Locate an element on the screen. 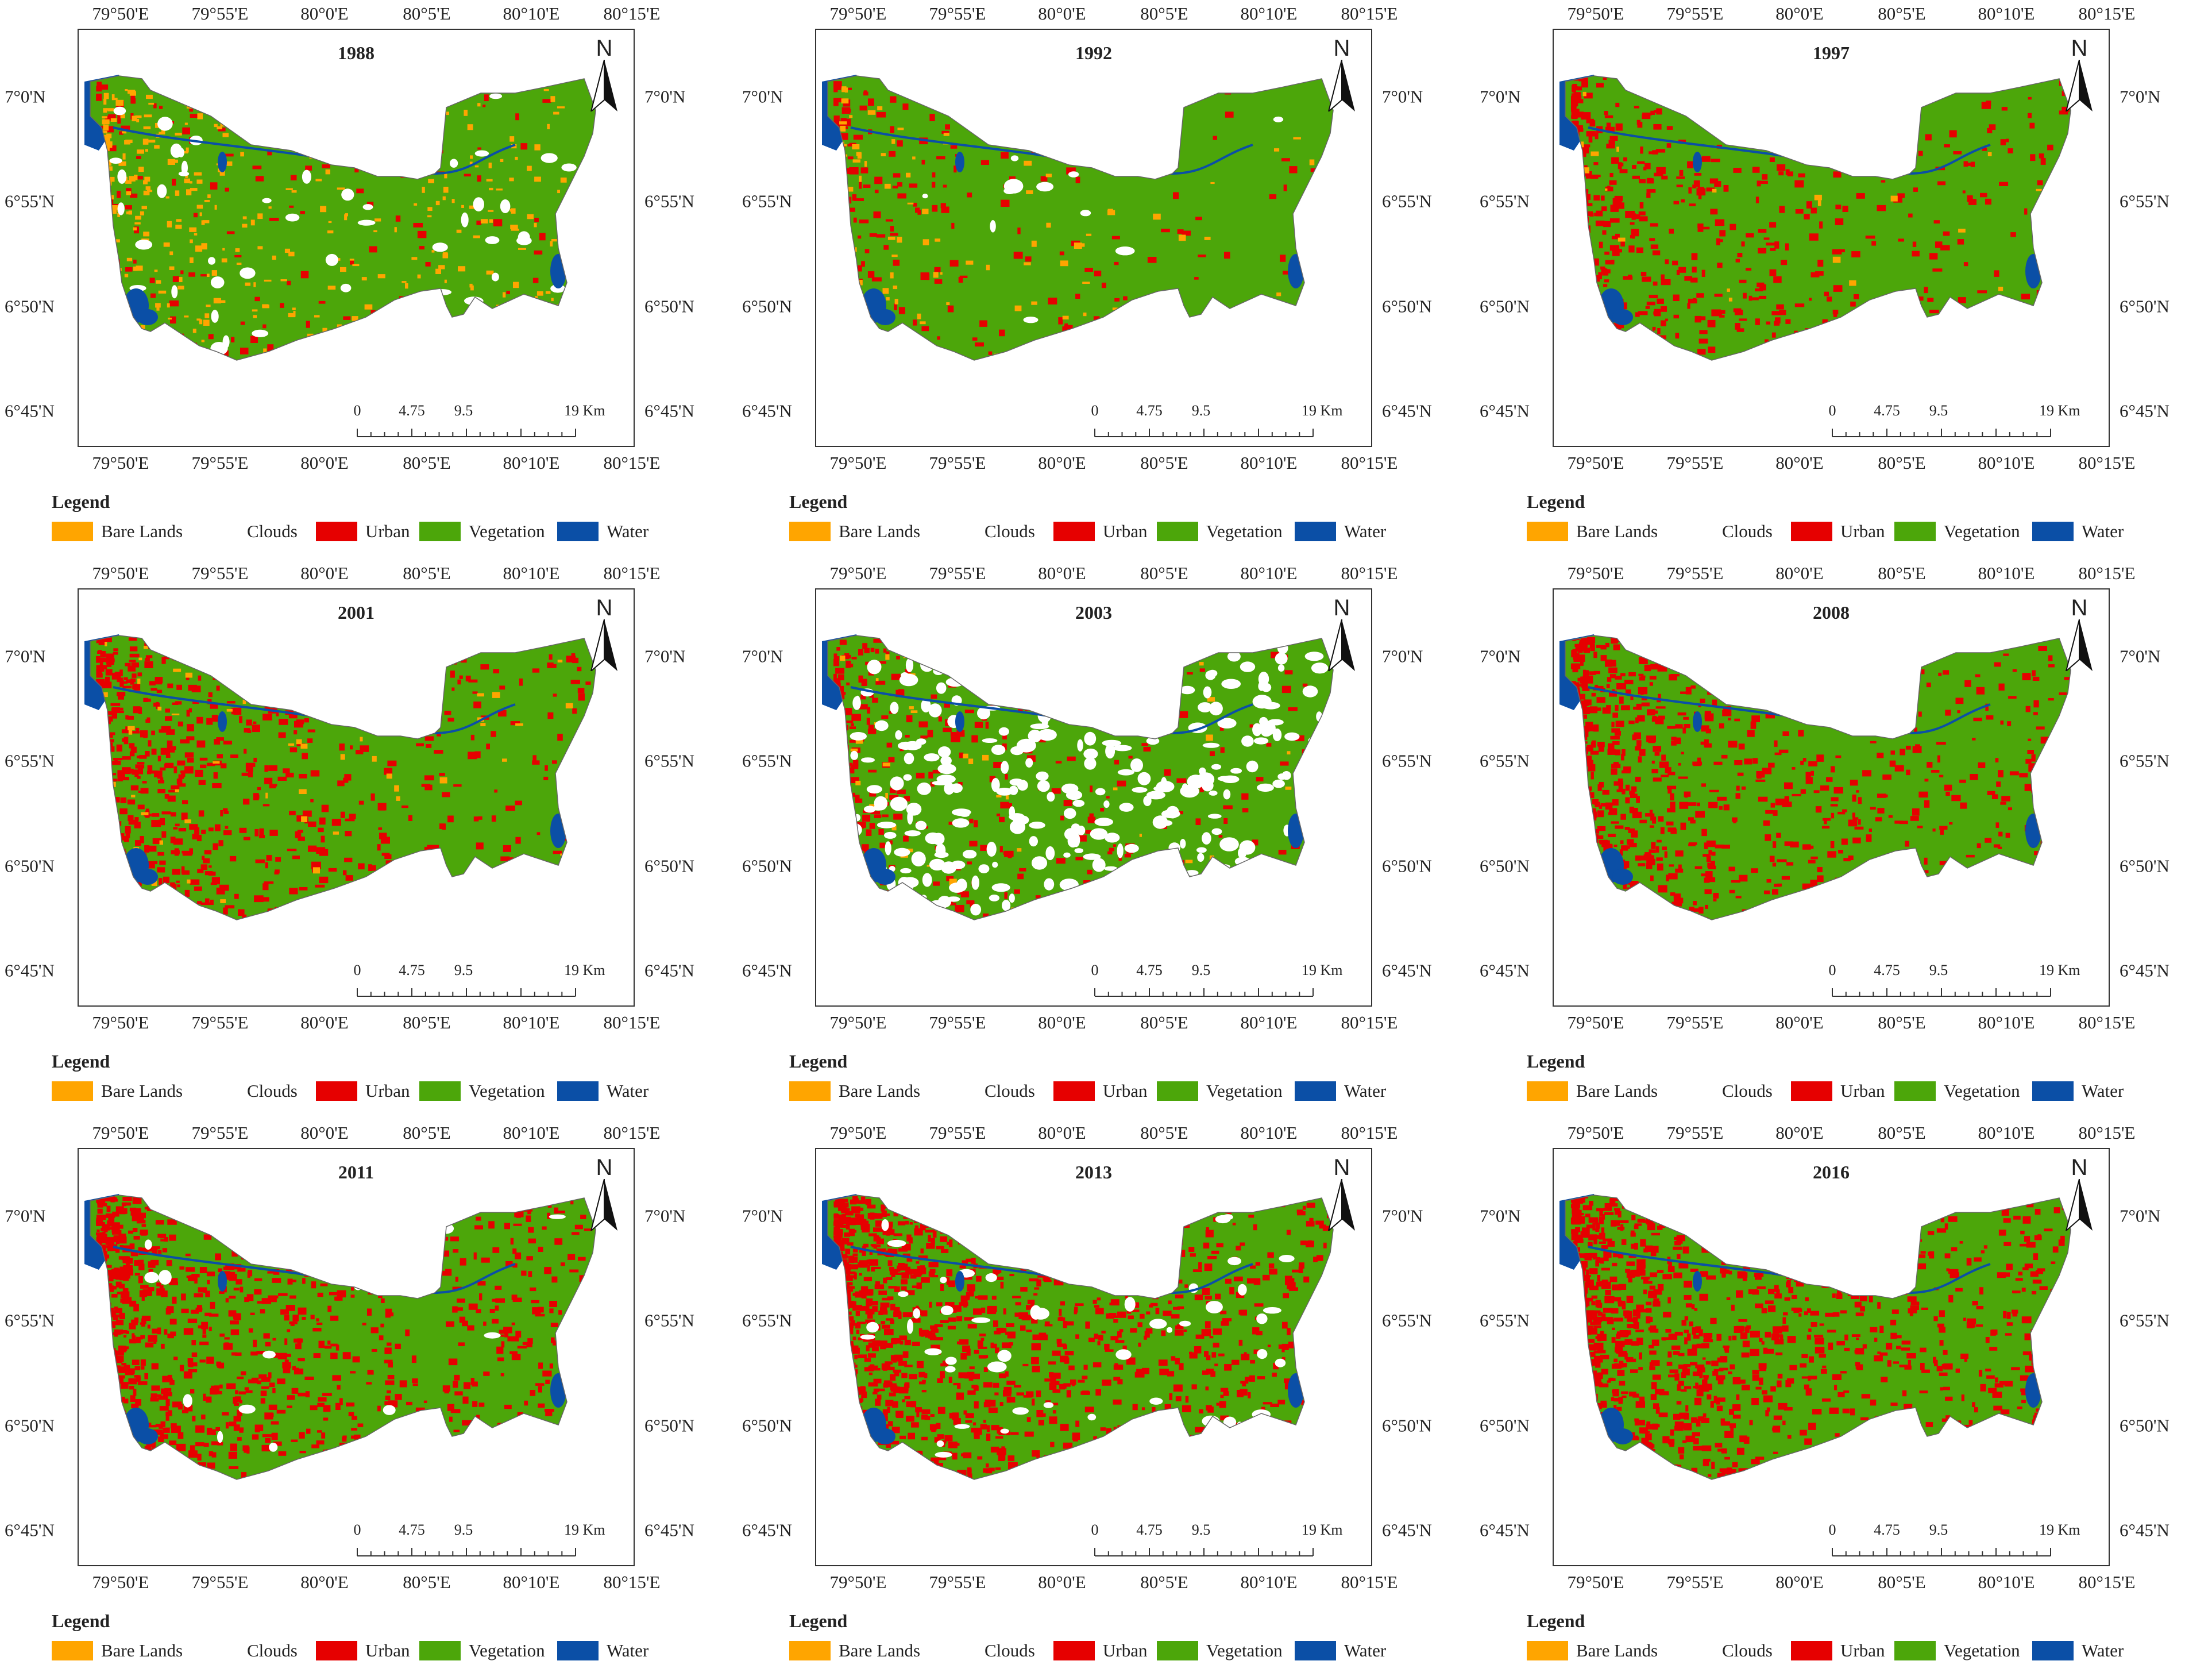  scale-unit-label: 19 Km is located at coordinates (1322, 411).